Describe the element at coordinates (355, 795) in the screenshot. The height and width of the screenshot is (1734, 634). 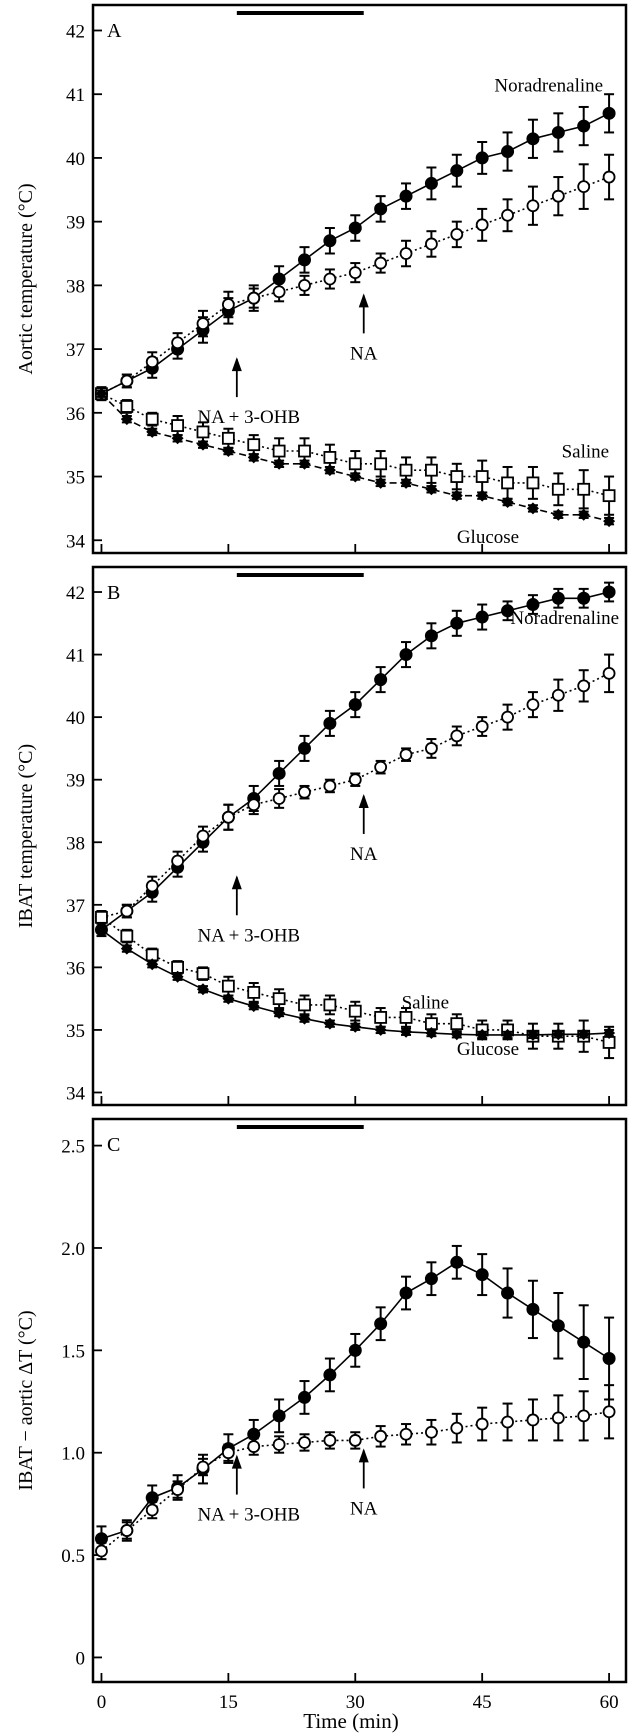
I see `series-line` at that location.